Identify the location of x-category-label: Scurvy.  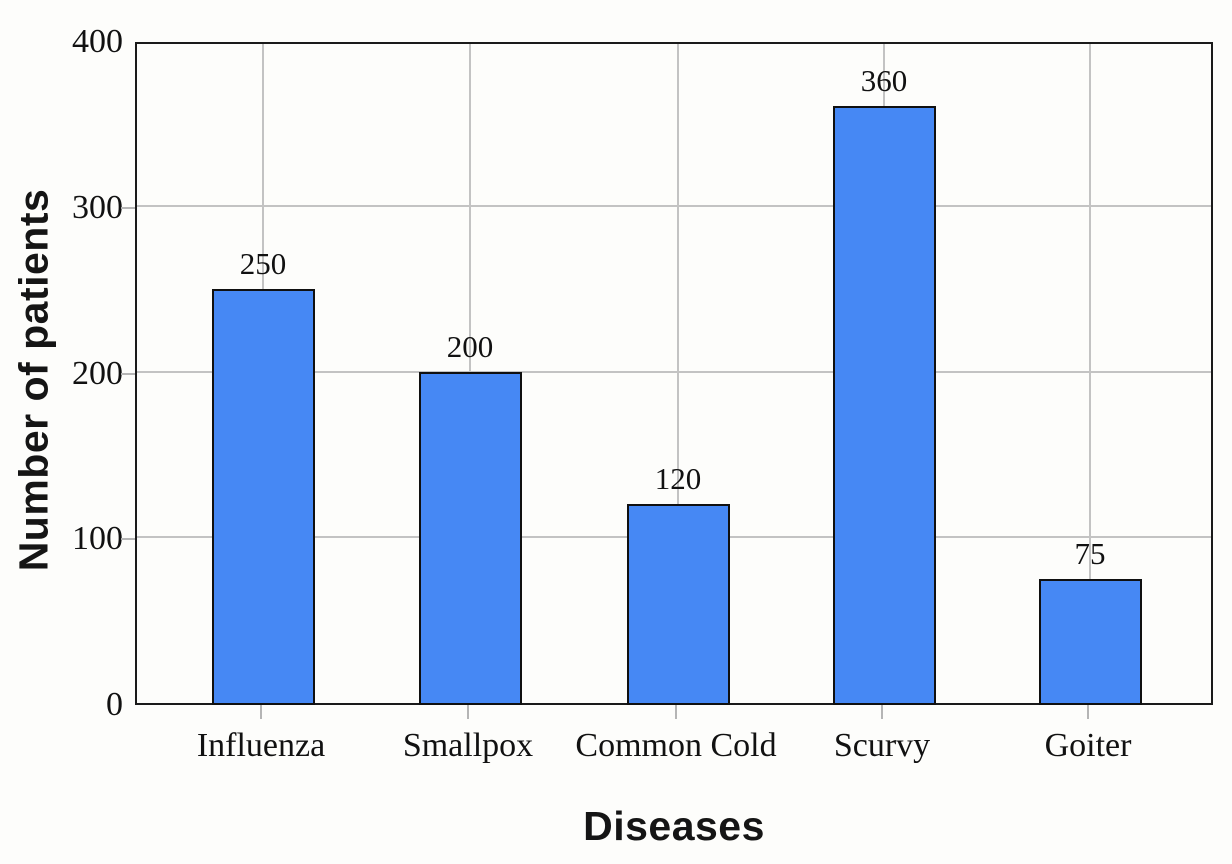
(882, 745).